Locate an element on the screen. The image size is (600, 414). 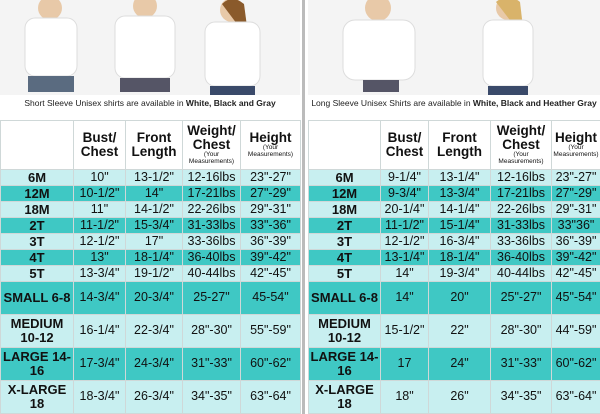
size-row: 2T 11-1/2" 15-1/4" 31-33lbs 33"36" is located at coordinates (454, 225).